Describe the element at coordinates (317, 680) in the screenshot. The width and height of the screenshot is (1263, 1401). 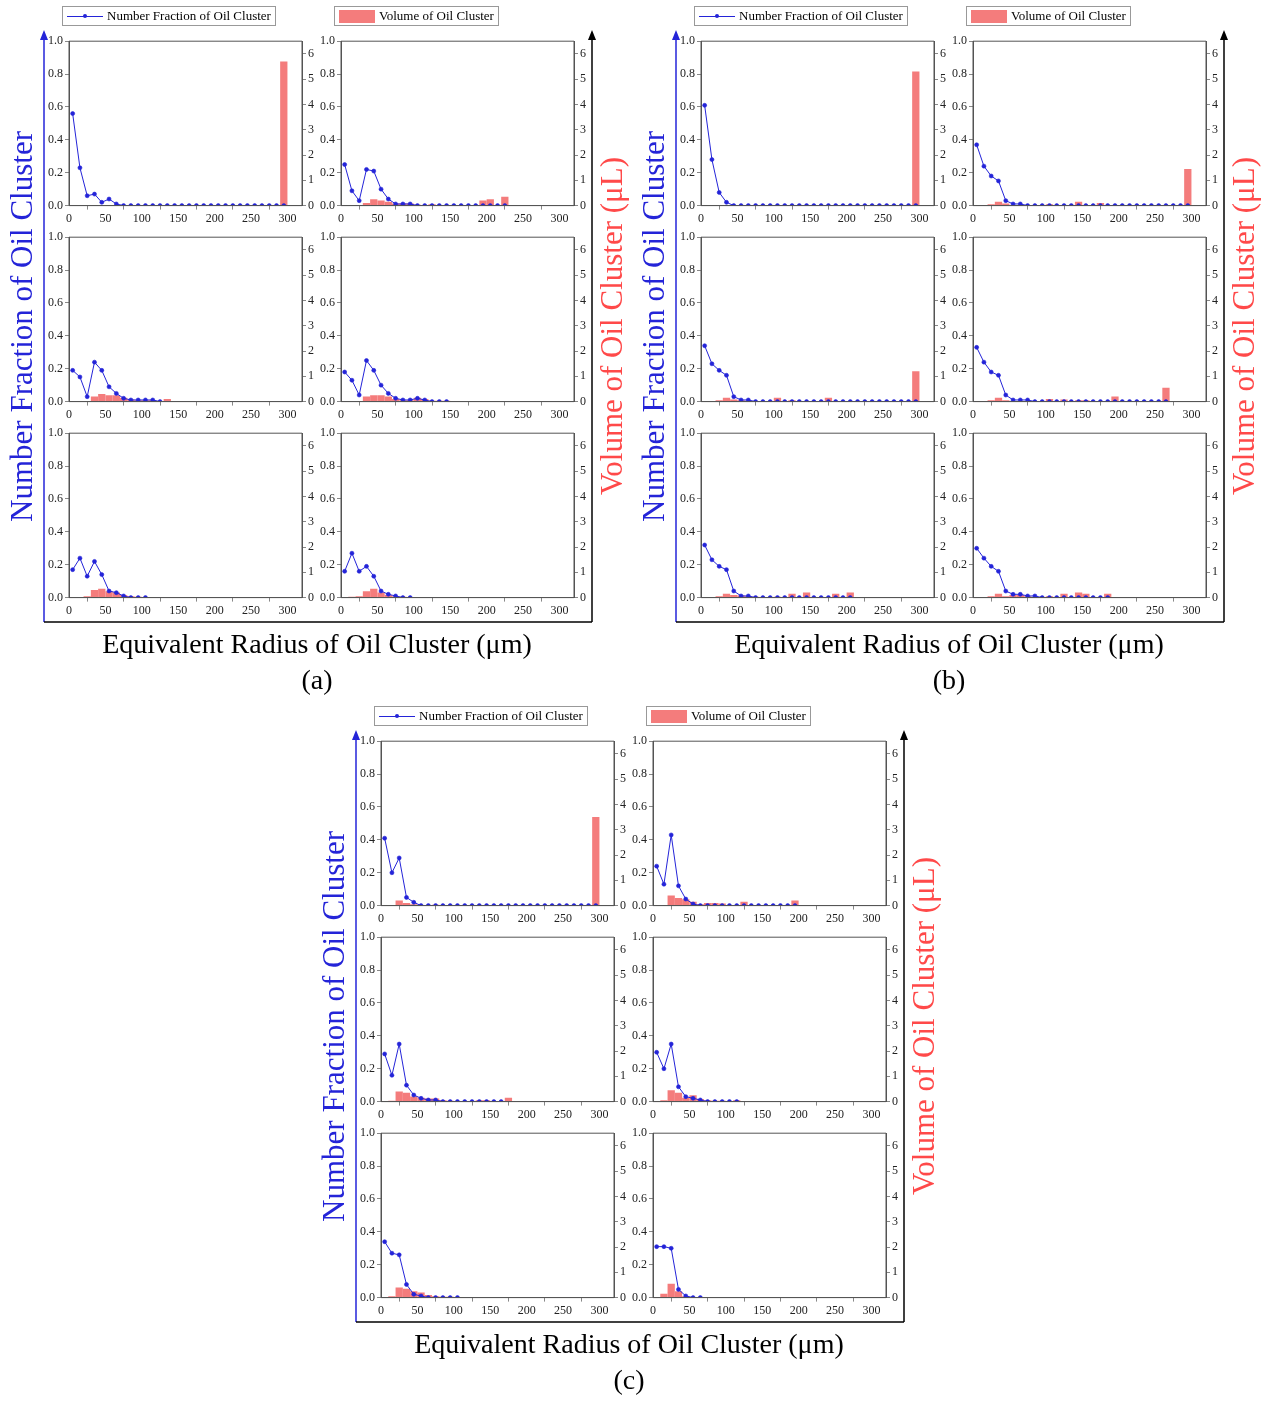
I see `text: (a)` at that location.